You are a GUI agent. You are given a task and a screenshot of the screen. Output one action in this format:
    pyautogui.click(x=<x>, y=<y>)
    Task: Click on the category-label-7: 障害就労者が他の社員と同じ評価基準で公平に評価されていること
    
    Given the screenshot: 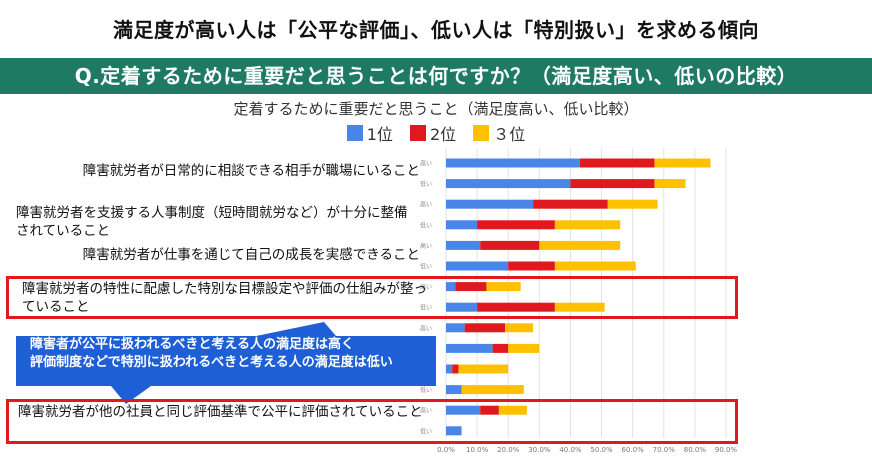 What is the action you would take?
    pyautogui.click(x=220, y=412)
    